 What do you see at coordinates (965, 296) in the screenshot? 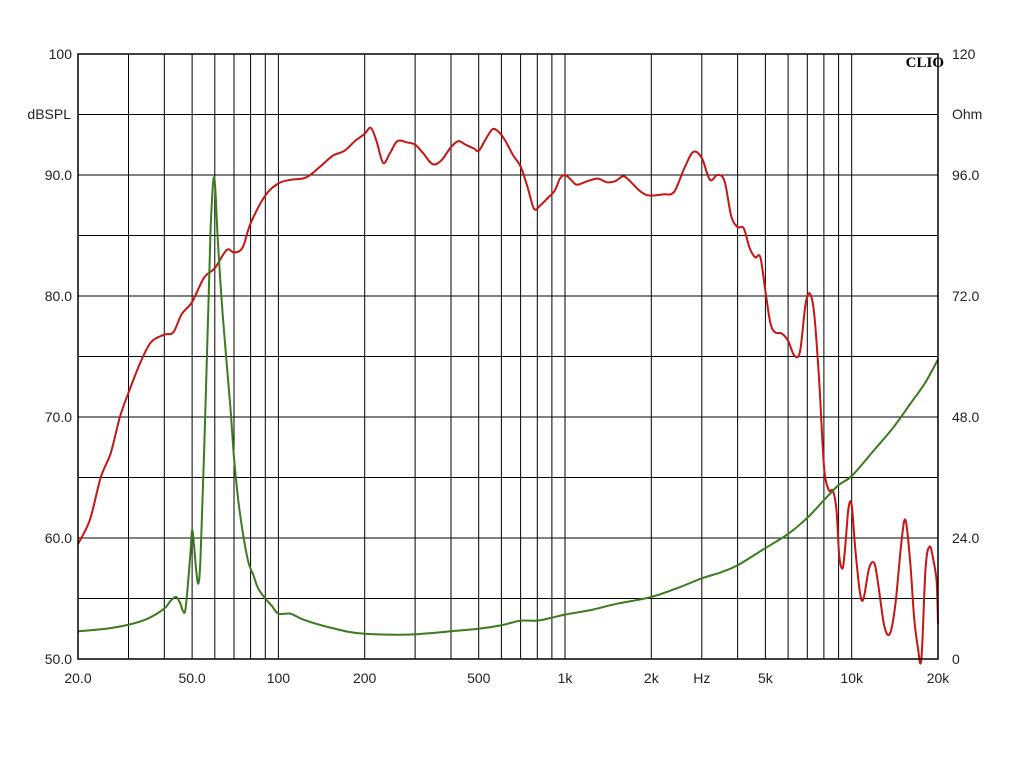
I see `right-axis-tick-label: 72.0` at bounding box center [965, 296].